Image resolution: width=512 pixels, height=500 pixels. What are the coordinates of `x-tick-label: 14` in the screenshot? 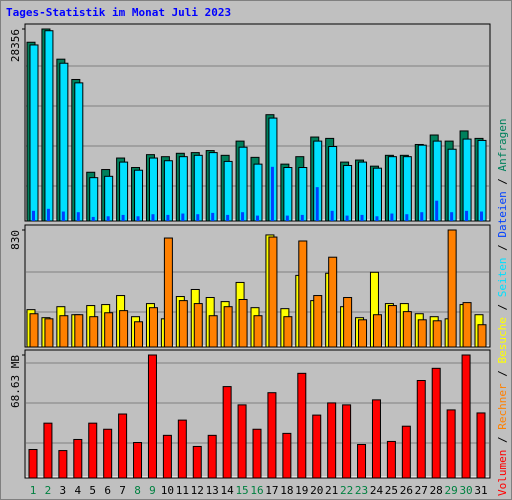 It's located at (228, 490).